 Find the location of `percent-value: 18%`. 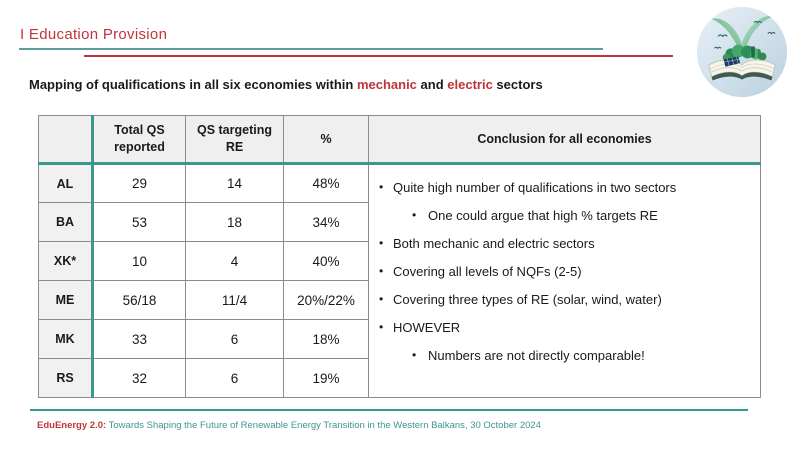

percent-value: 18% is located at coordinates (326, 339).